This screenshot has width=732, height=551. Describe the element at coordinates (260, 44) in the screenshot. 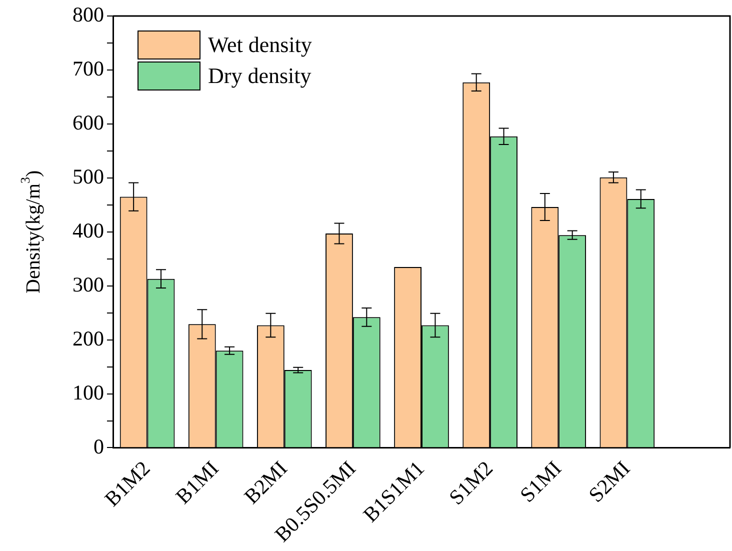

I see `legend-label: Wet density` at that location.